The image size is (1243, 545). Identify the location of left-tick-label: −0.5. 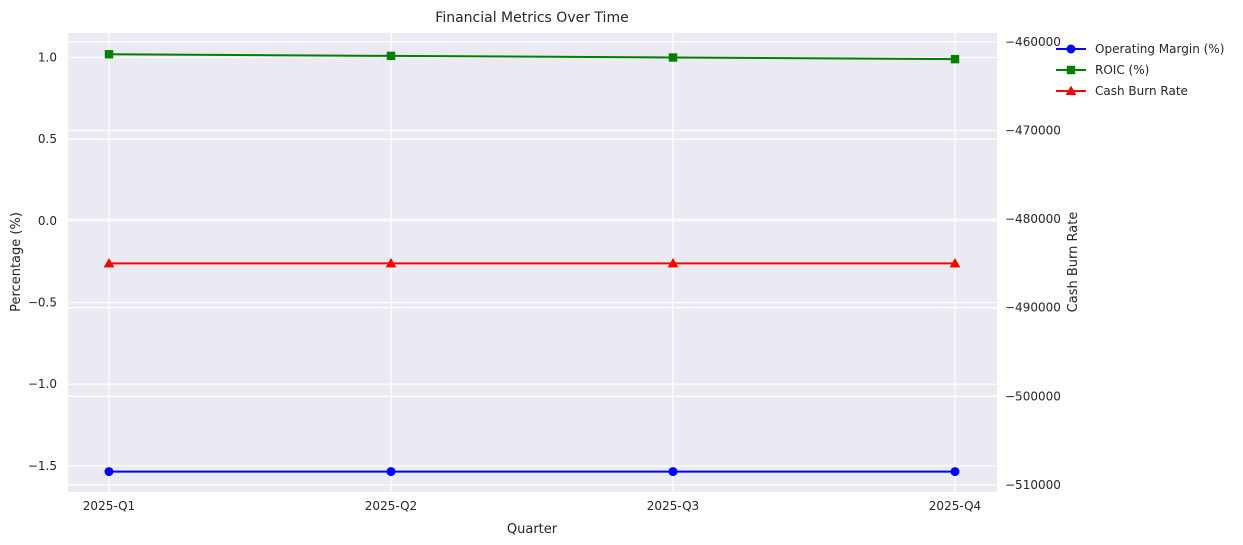
(42, 303).